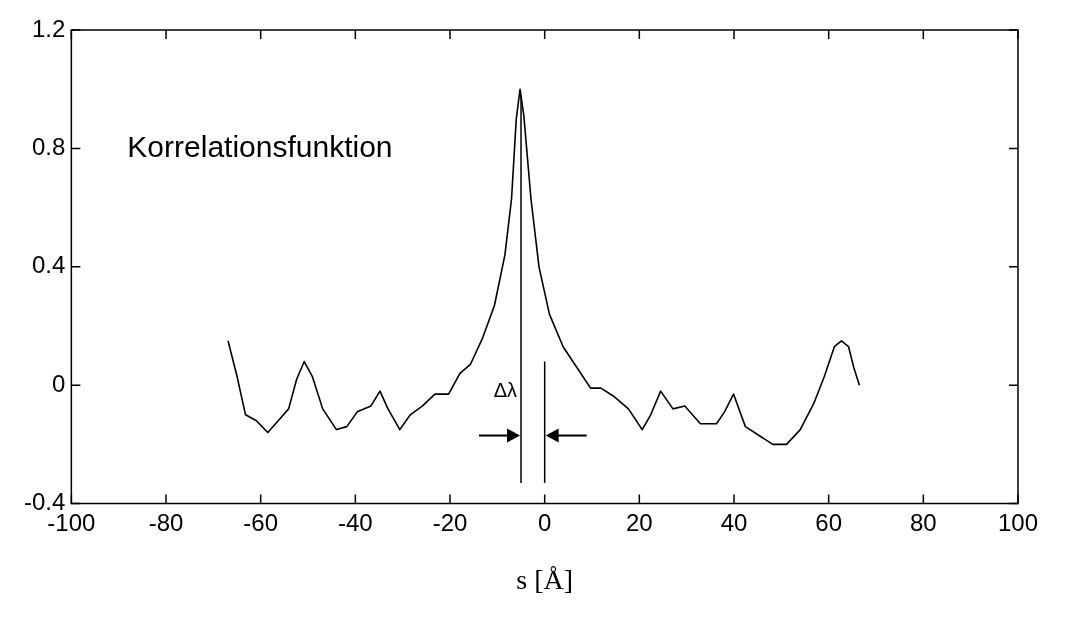  I want to click on y-tick-label: 0.4, so click(48, 265).